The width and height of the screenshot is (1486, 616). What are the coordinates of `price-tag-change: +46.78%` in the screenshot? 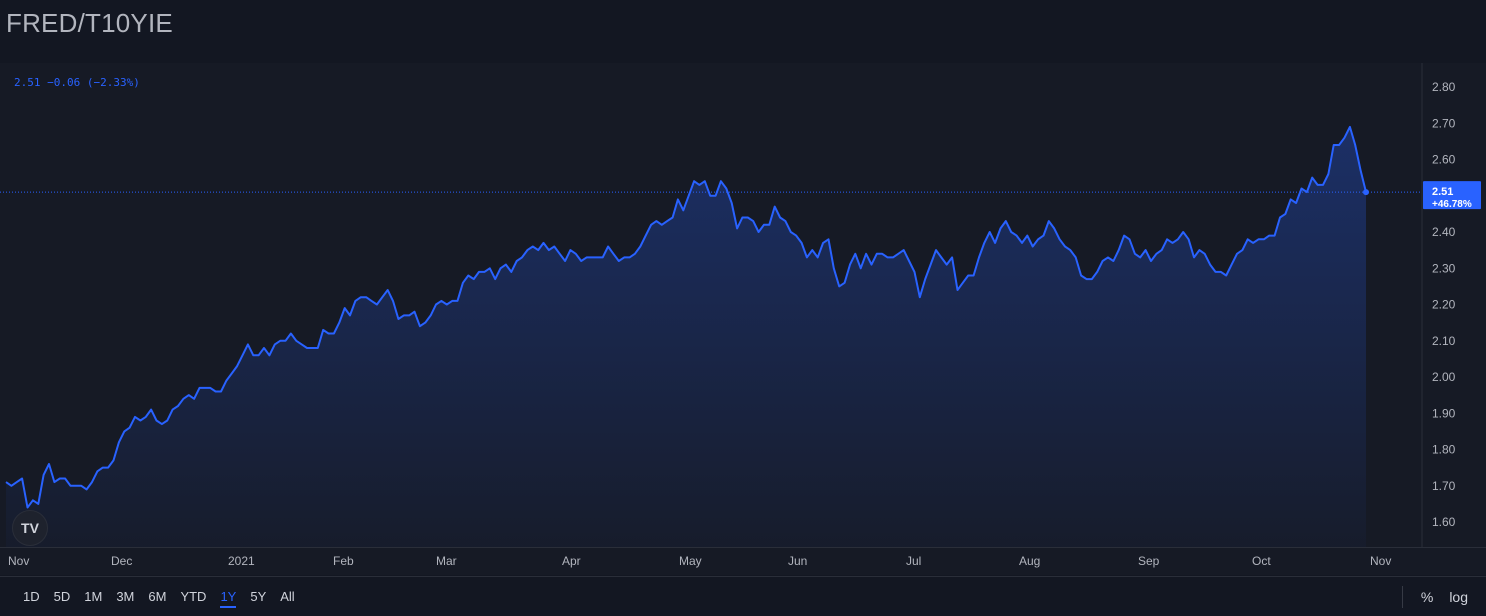 It's located at (1452, 204).